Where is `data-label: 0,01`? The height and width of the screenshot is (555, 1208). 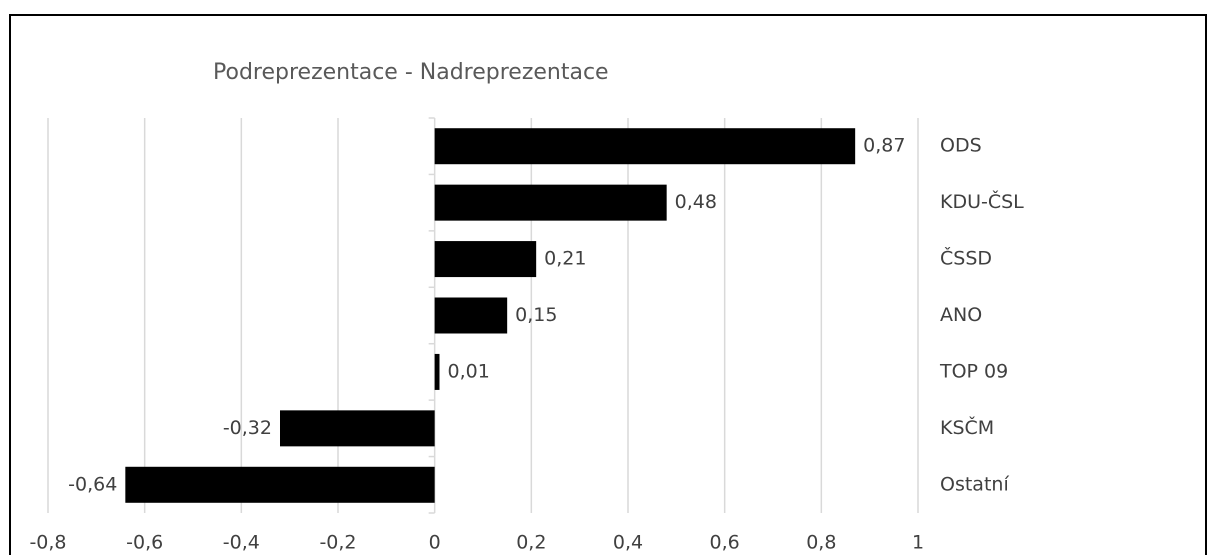
data-label: 0,01 is located at coordinates (469, 371).